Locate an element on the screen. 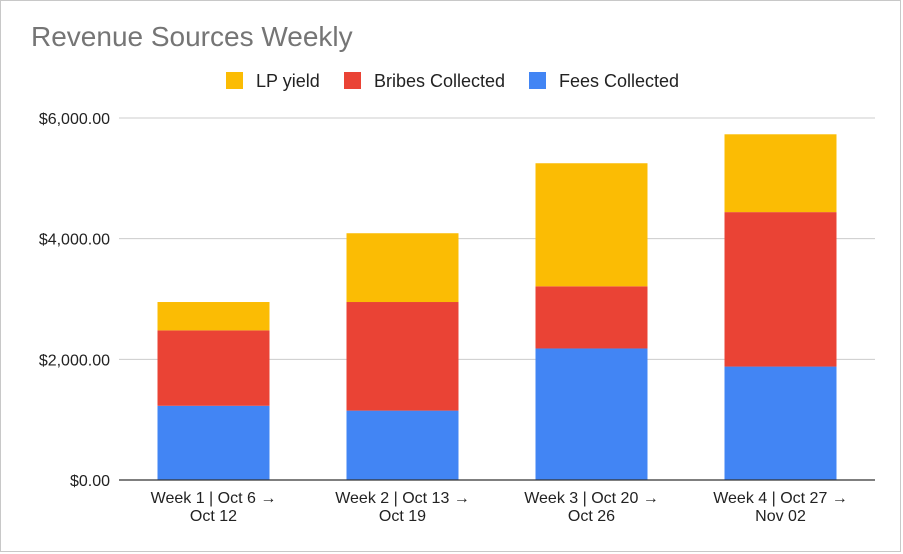 The image size is (903, 554). x-tick-label: Week 1 | Oct 6 → is located at coordinates (214, 498).